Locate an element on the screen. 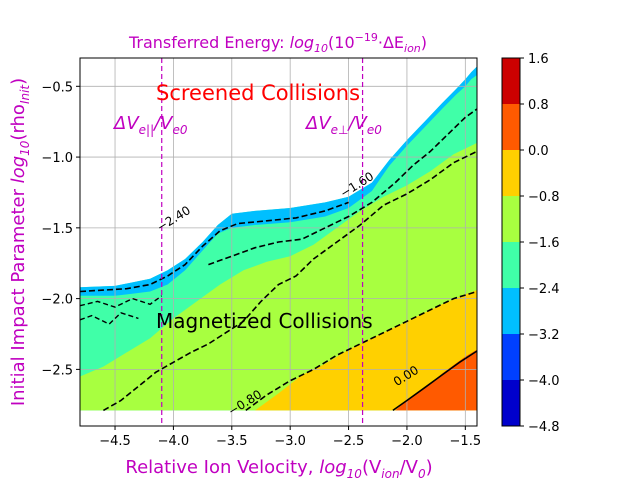 The width and height of the screenshot is (640, 480). x-axis-ticks: −4.5 −4.0 −3.5 −3.0 −2.5 −2.0 −1.5 is located at coordinates (290, 437).